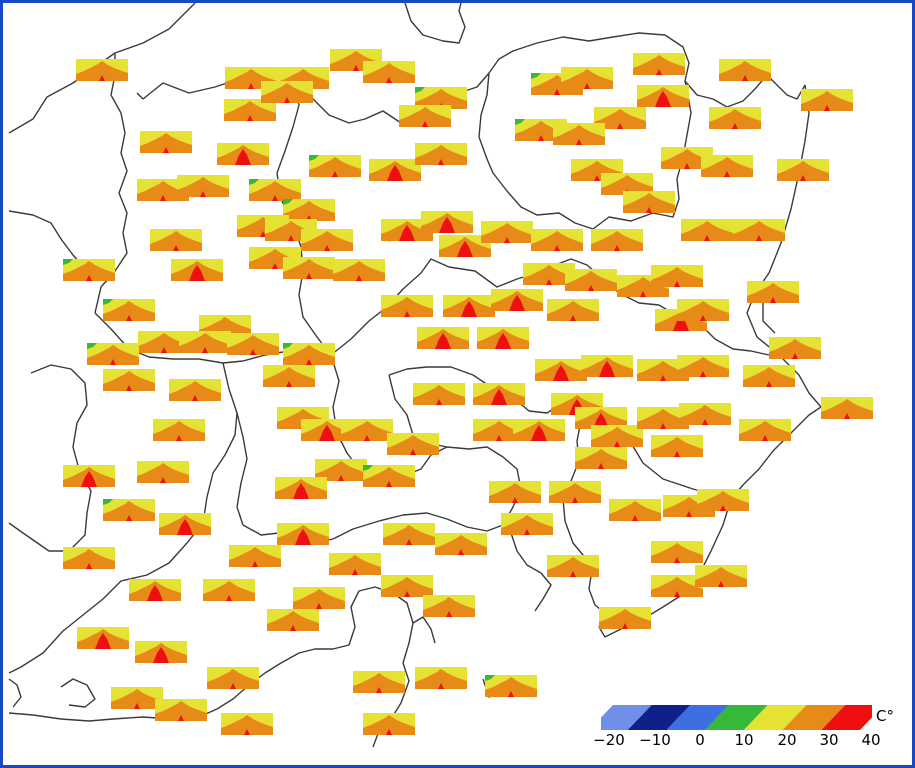 The height and width of the screenshot is (768, 915). Describe the element at coordinates (700, 740) in the screenshot. I see `legend-tick-label: 0` at that location.